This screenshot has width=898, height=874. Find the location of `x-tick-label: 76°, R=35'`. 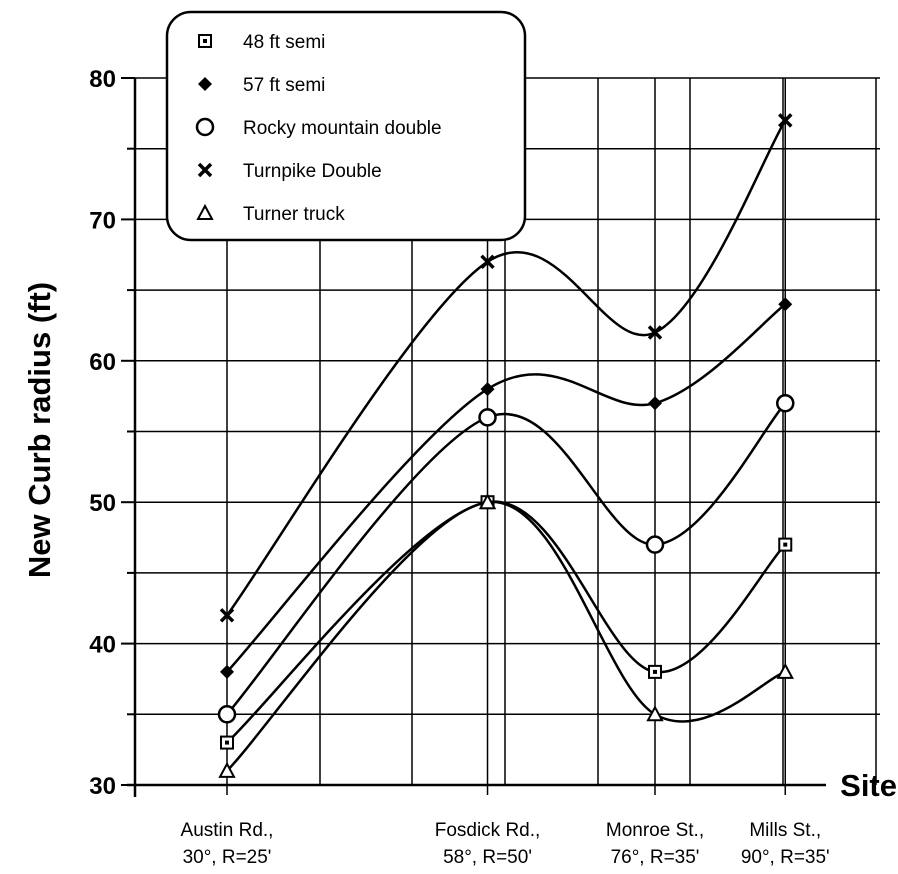

x-tick-label: 76°, R=35' is located at coordinates (655, 857).